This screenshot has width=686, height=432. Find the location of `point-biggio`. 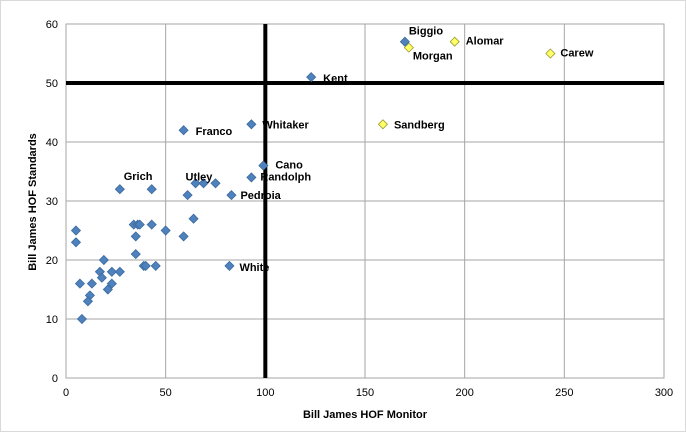

point-biggio is located at coordinates (404, 41).